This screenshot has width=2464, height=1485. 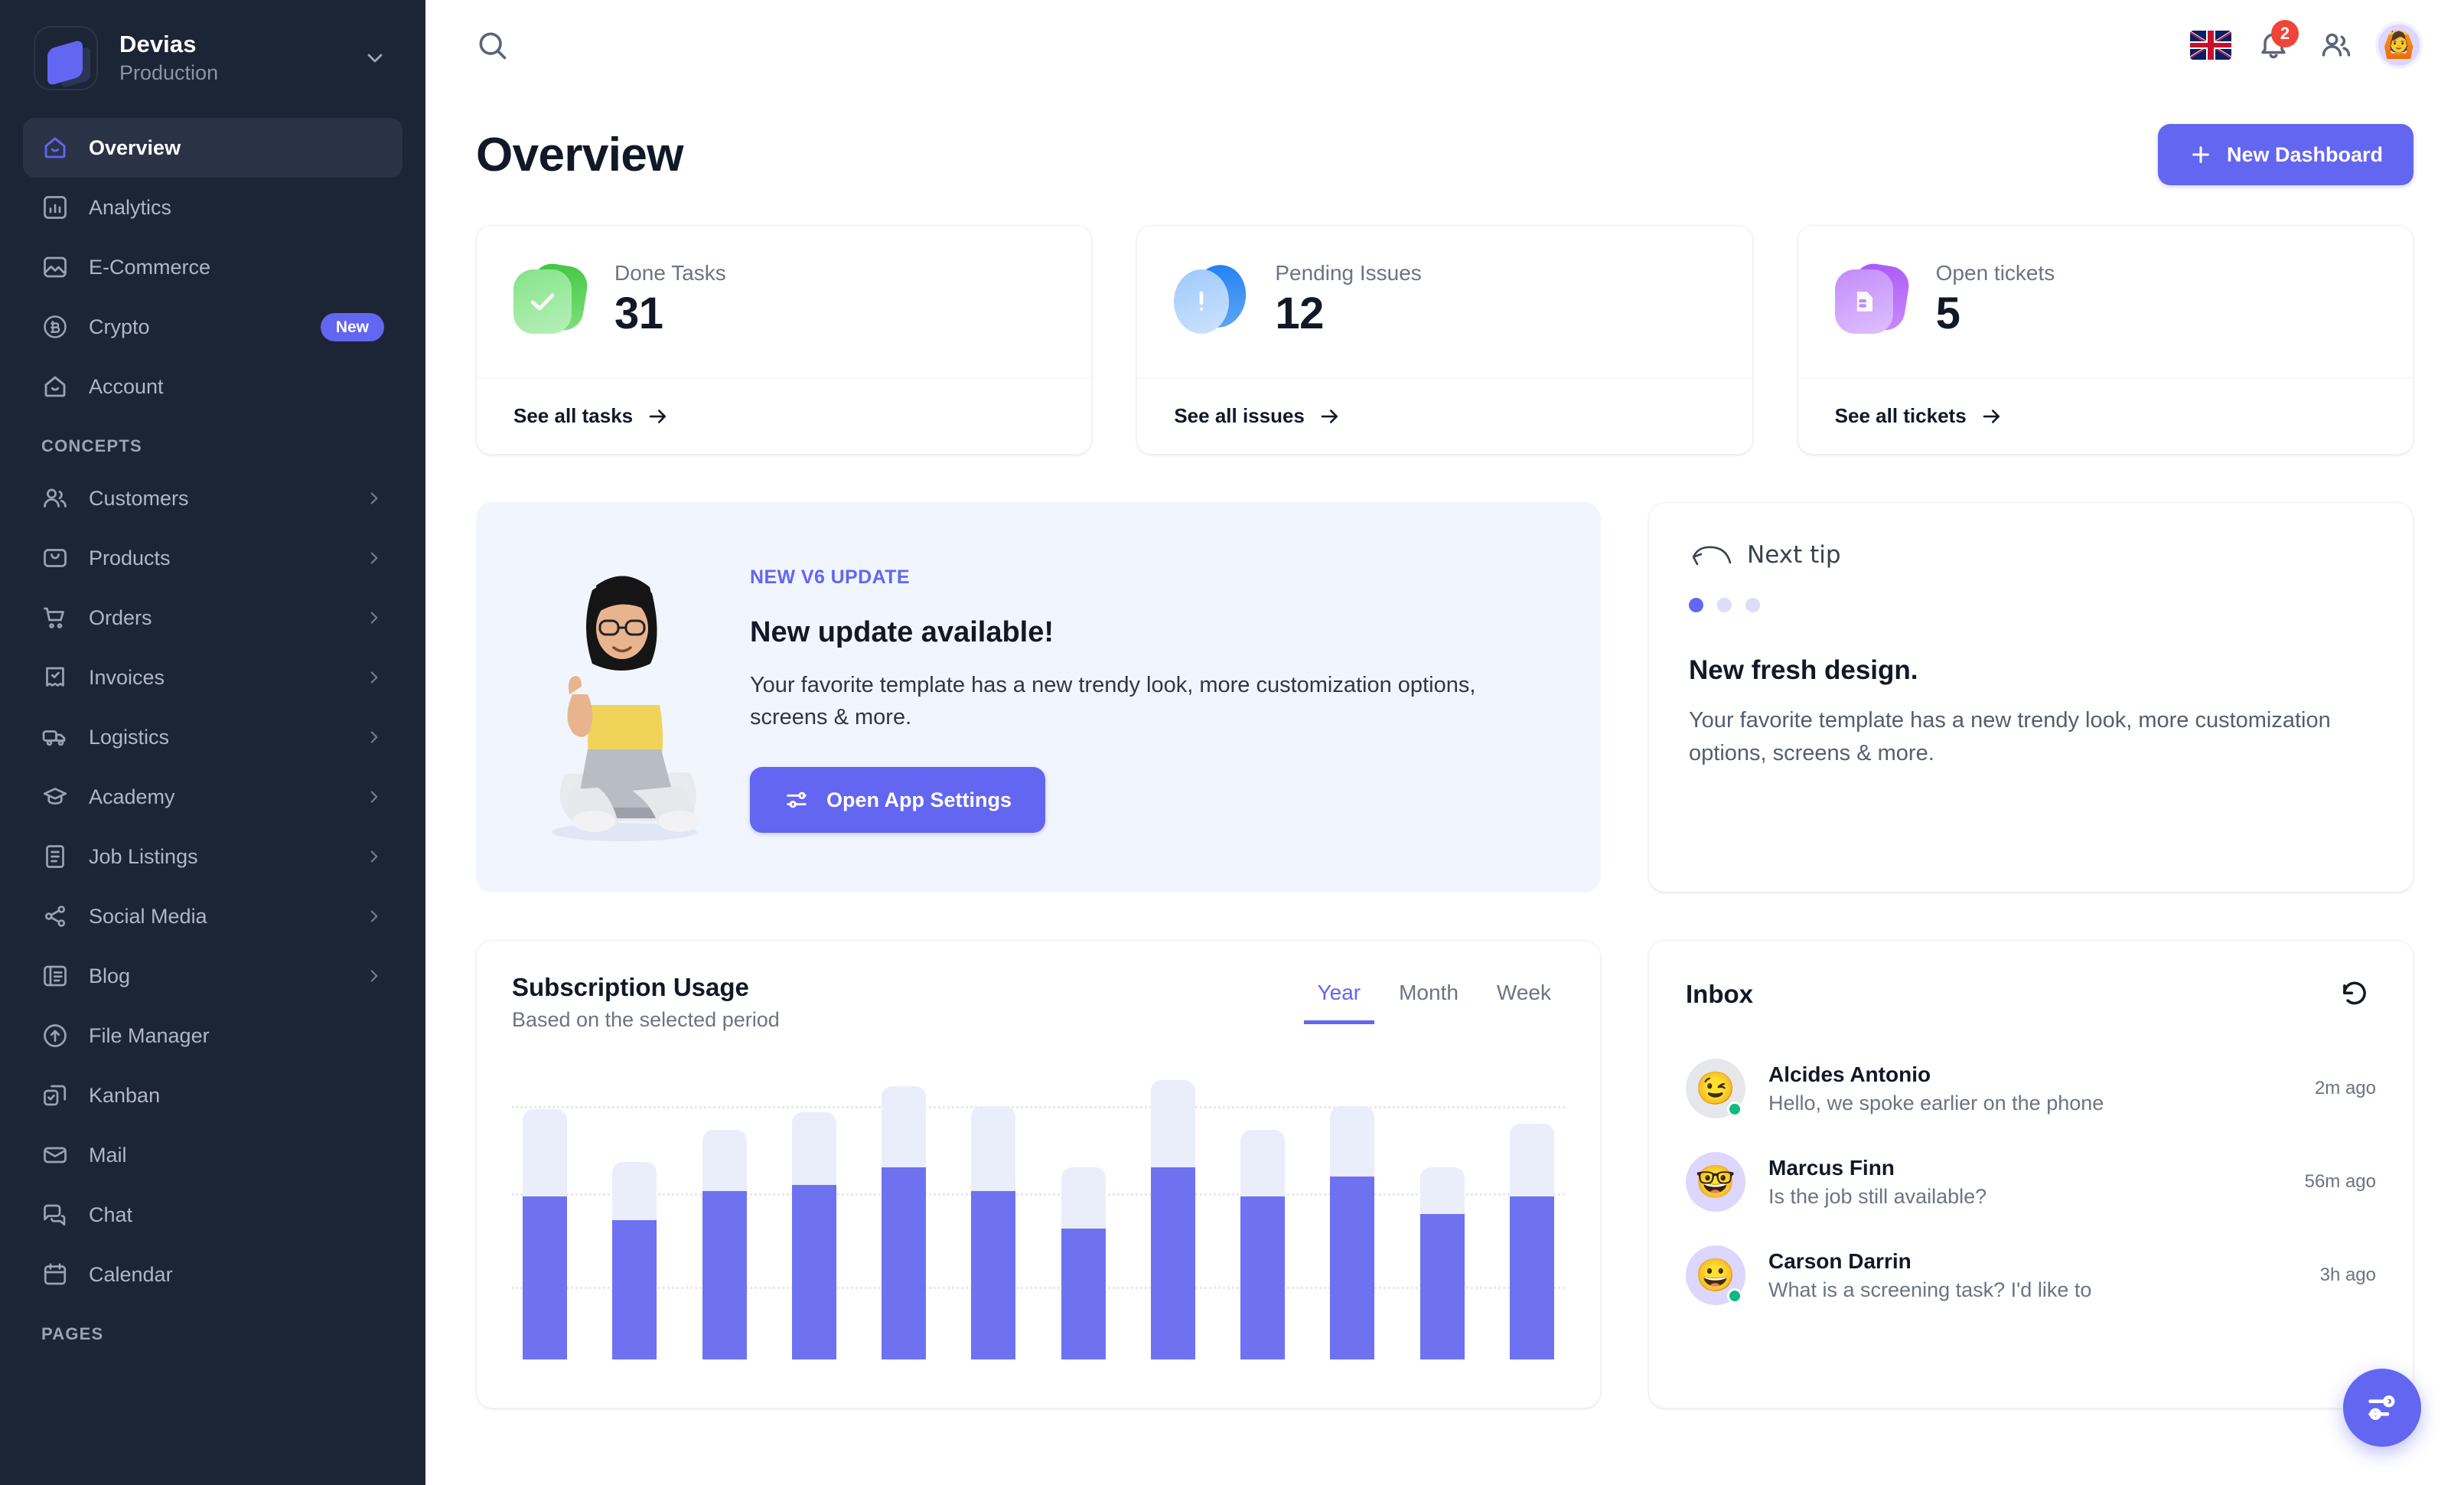 What do you see at coordinates (213, 1155) in the screenshot?
I see `sidebar-item-mail: Mail` at bounding box center [213, 1155].